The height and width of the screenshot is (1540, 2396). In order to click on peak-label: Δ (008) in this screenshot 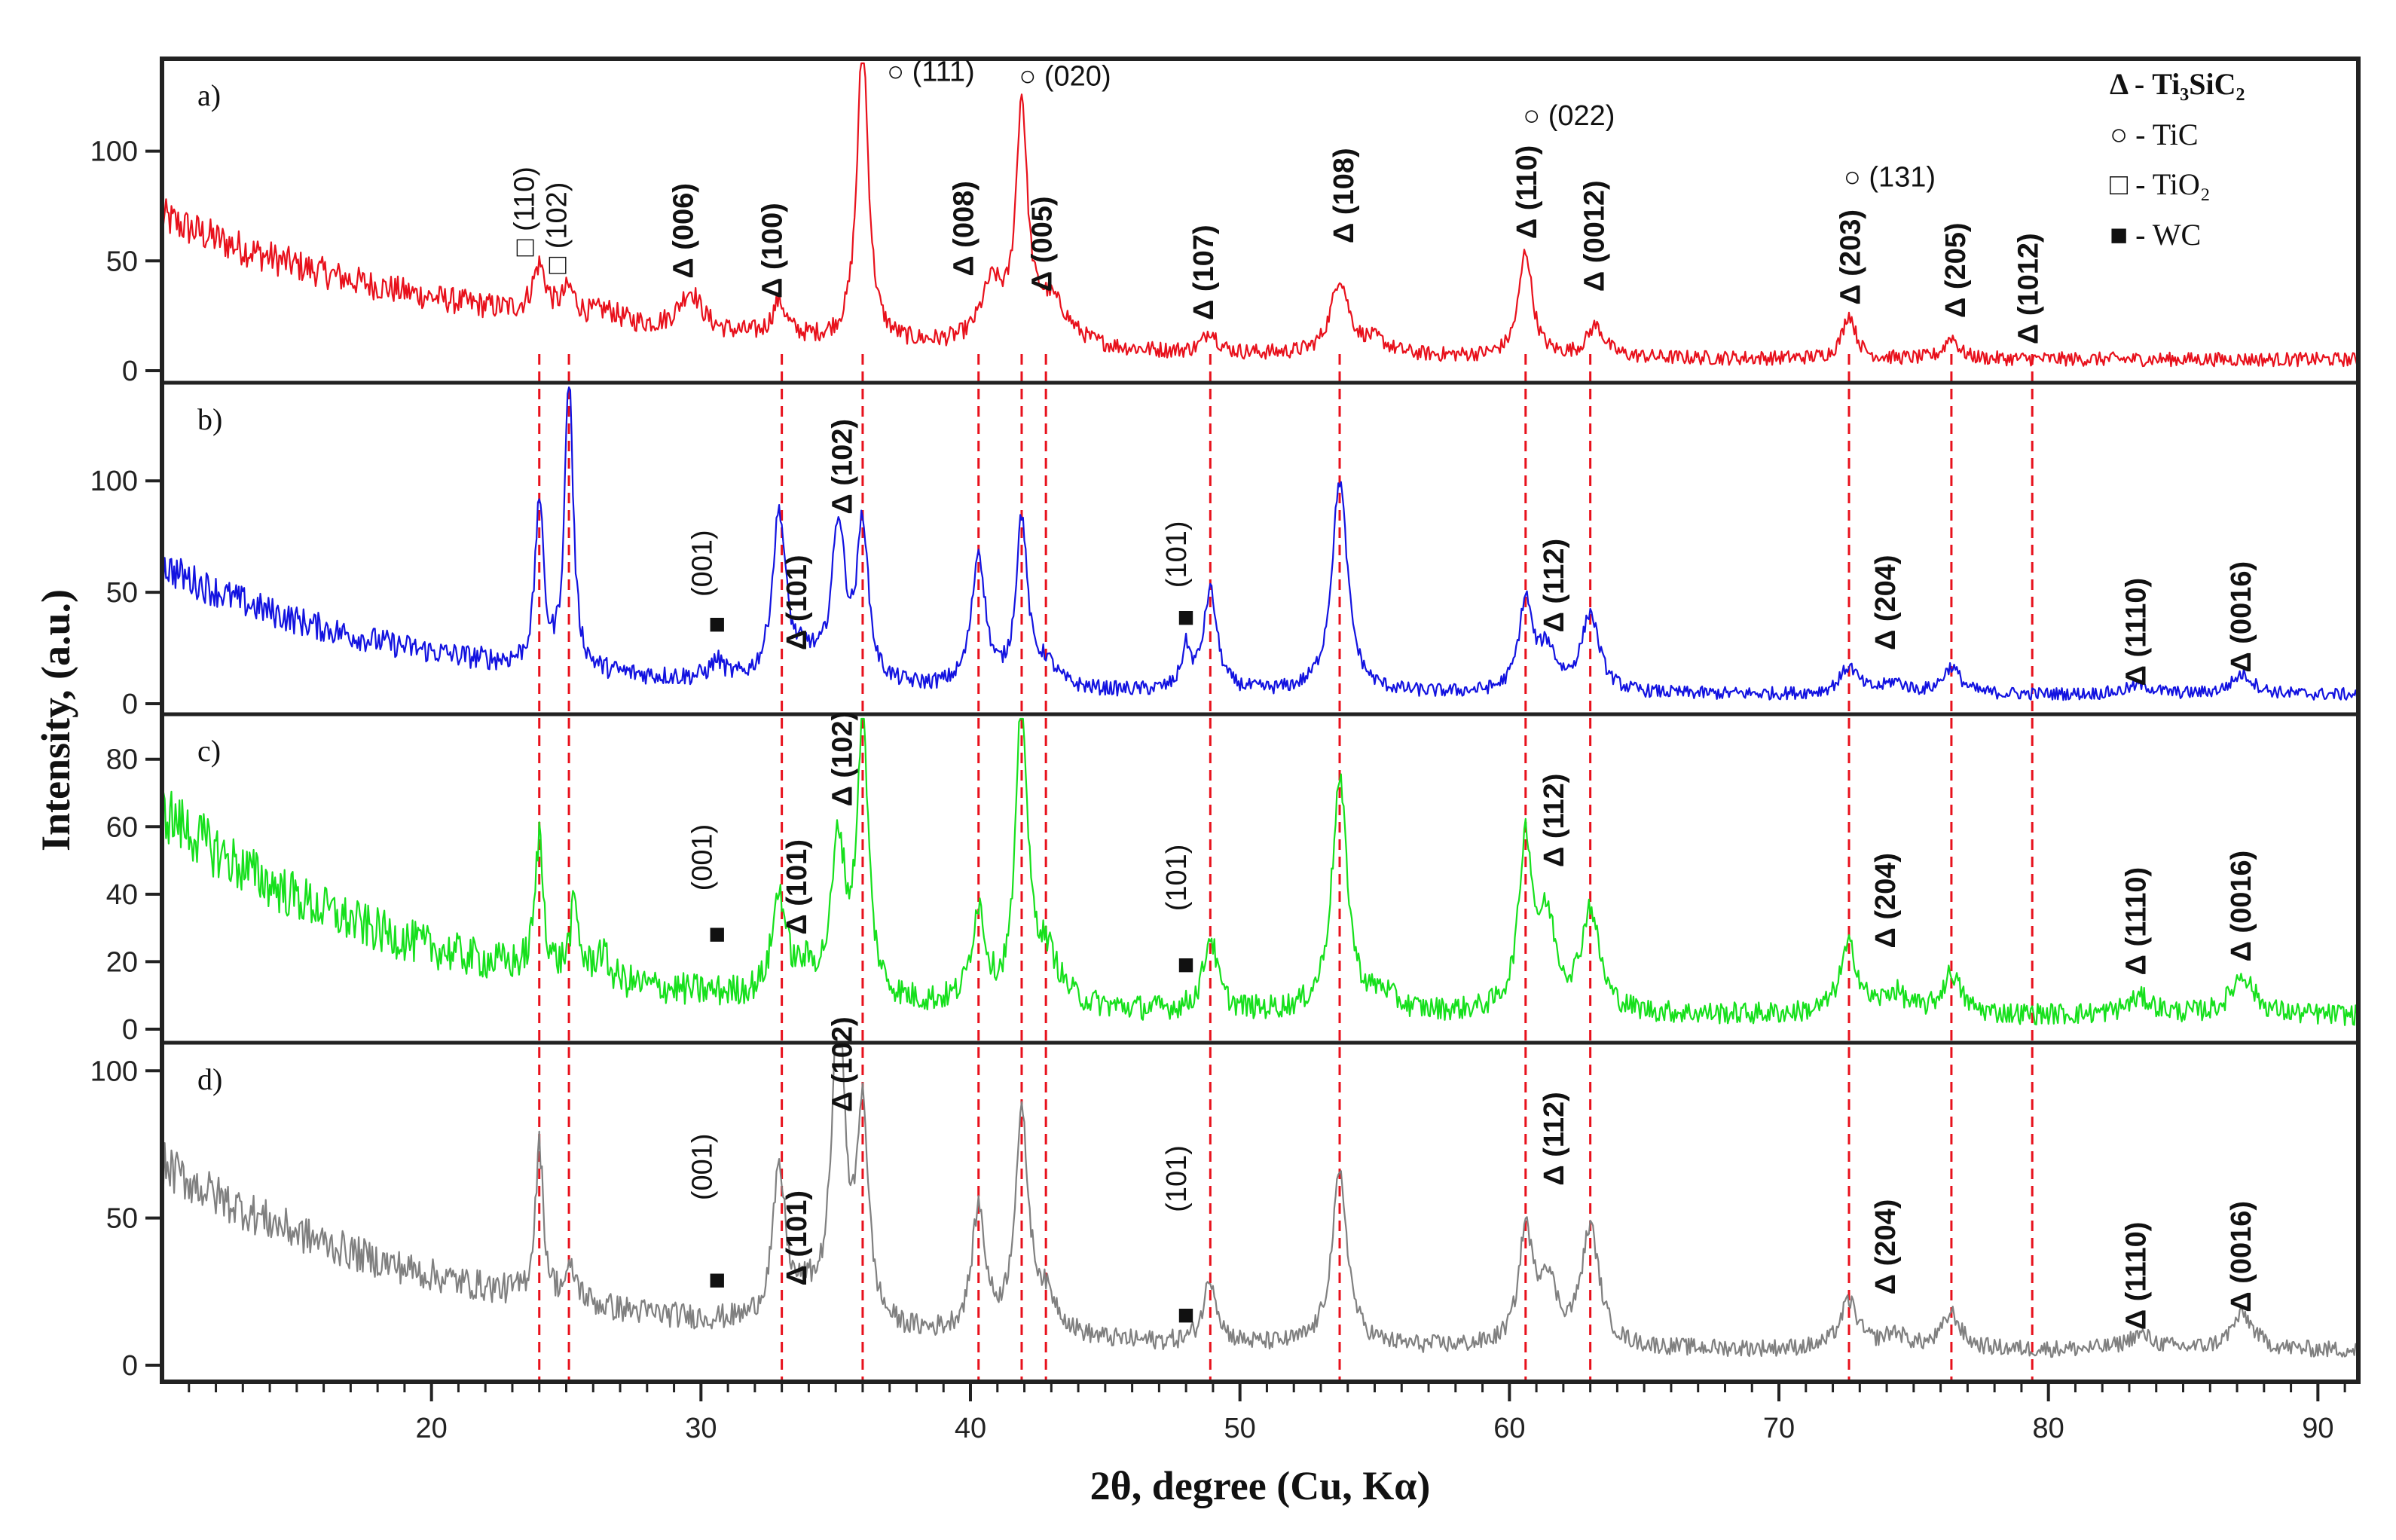, I will do `click(964, 229)`.